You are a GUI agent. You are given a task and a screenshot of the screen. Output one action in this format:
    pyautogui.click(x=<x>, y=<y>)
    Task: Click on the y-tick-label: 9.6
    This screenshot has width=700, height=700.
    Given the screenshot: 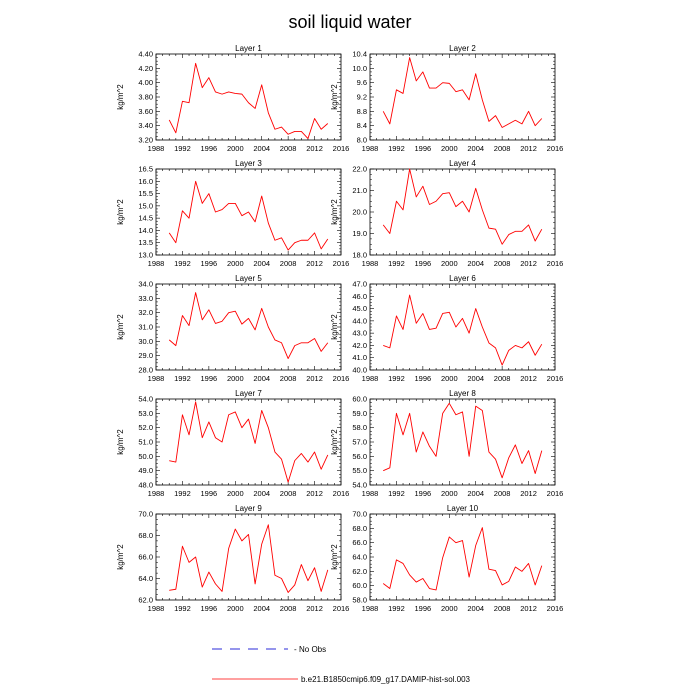 What is the action you would take?
    pyautogui.click(x=362, y=82)
    